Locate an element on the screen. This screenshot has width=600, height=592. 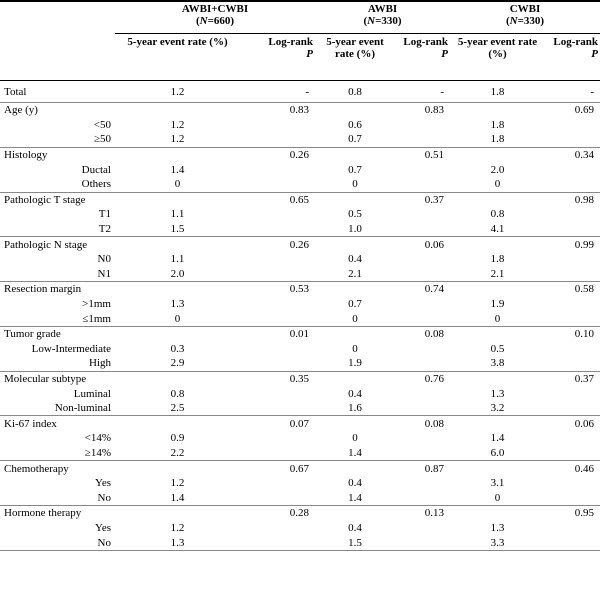
table-row: Ki-67 index 0.07 0.08 0.06 is located at coordinates (300, 423).